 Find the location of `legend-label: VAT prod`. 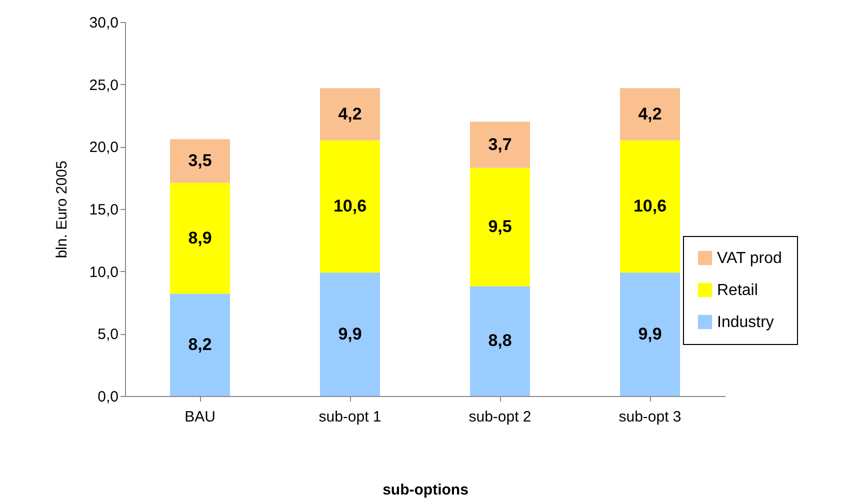

legend-label: VAT prod is located at coordinates (749, 258).